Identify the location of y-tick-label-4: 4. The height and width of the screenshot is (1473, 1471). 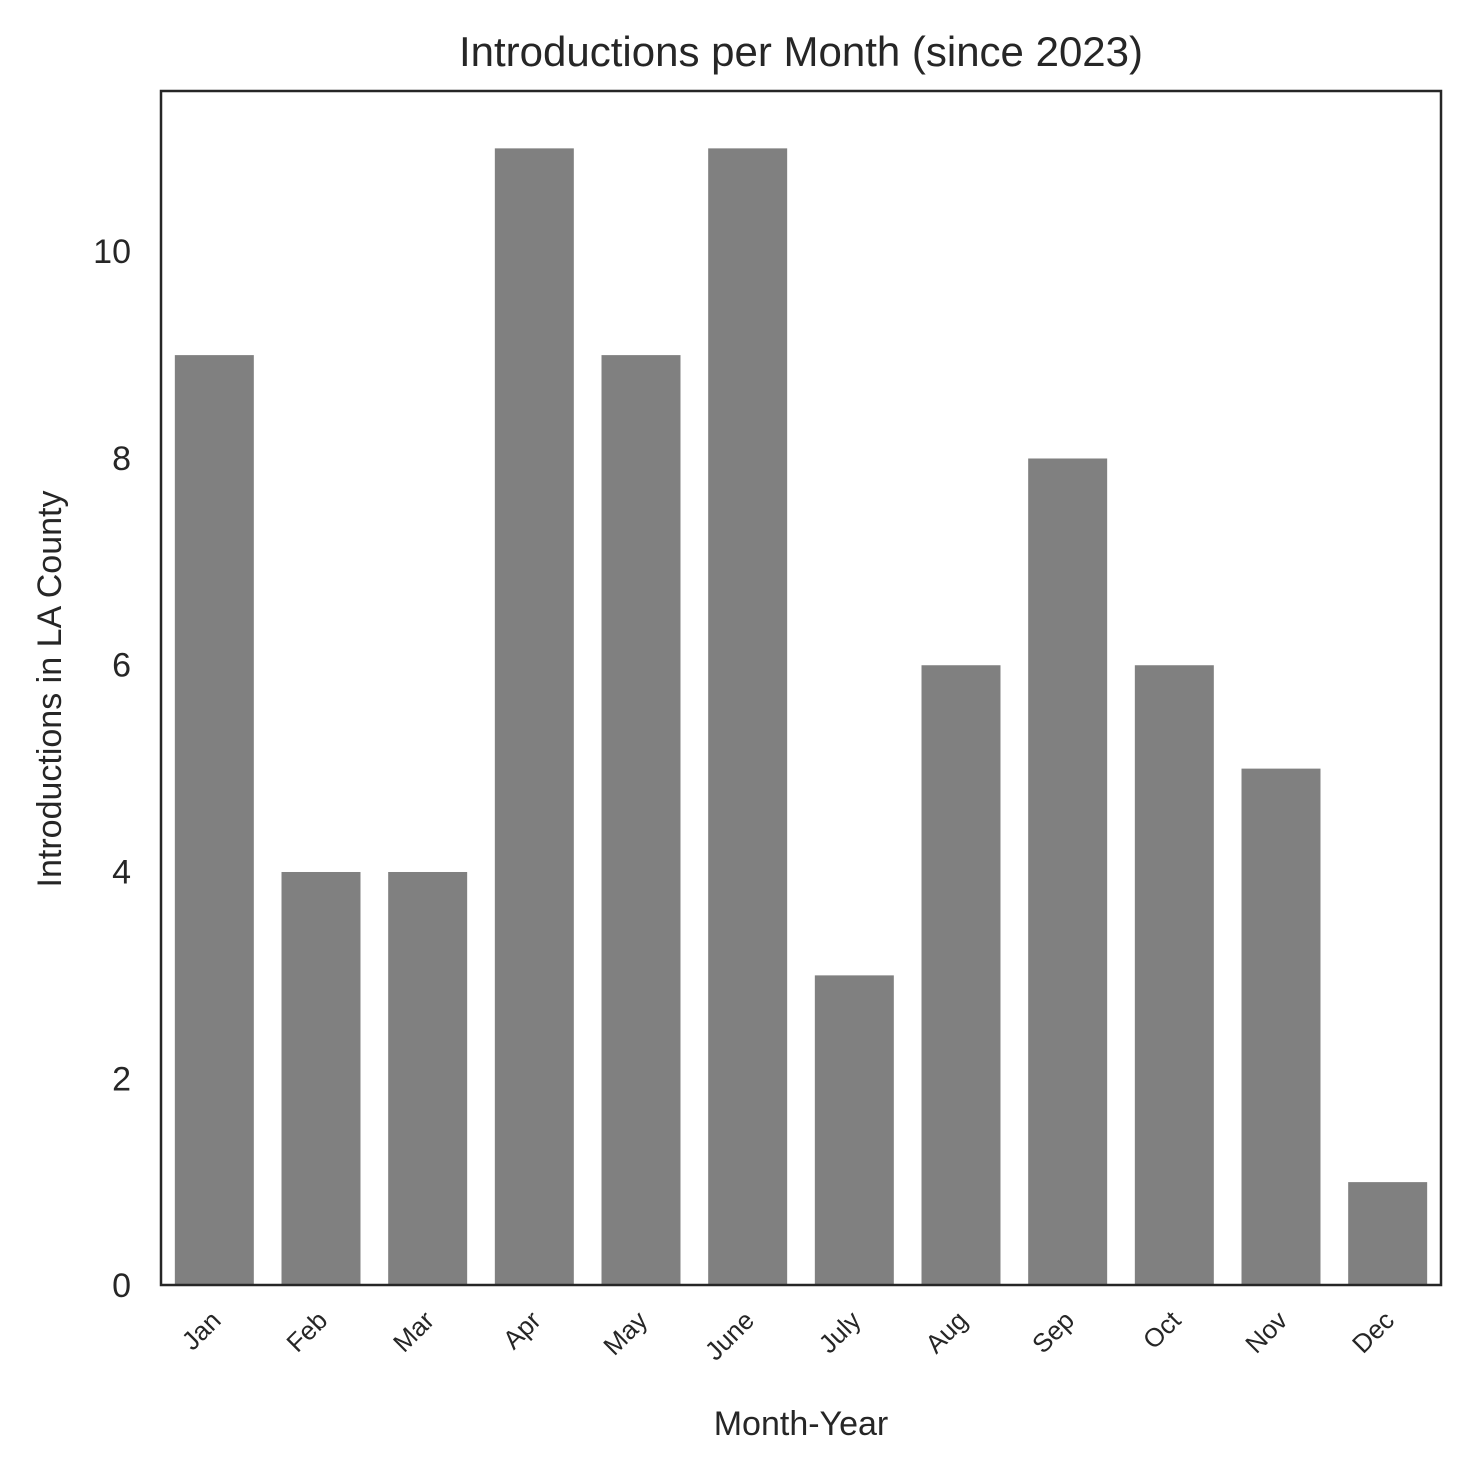
(121, 872).